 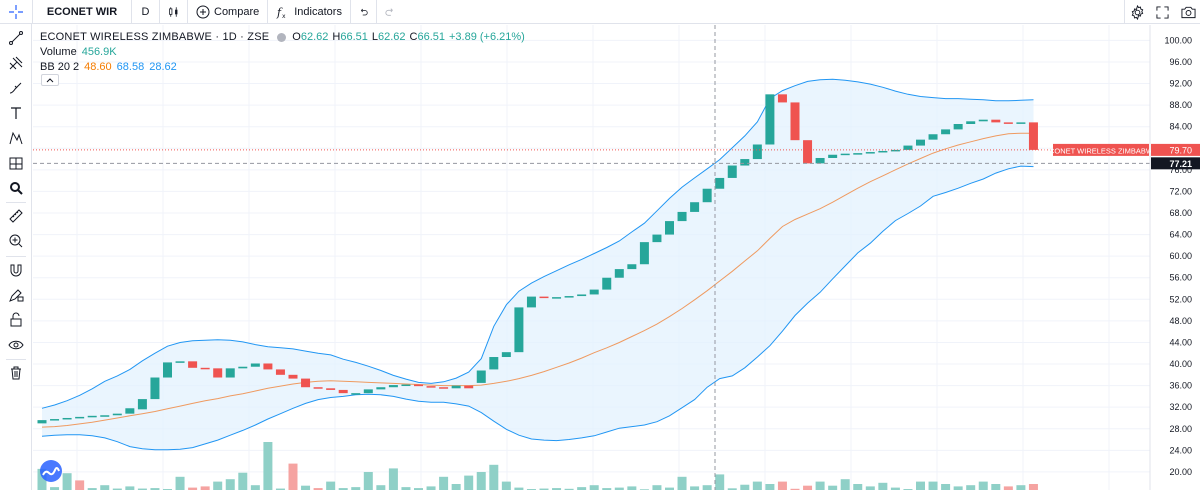 What do you see at coordinates (336, 37) in the screenshot?
I see `legend-high-label: H` at bounding box center [336, 37].